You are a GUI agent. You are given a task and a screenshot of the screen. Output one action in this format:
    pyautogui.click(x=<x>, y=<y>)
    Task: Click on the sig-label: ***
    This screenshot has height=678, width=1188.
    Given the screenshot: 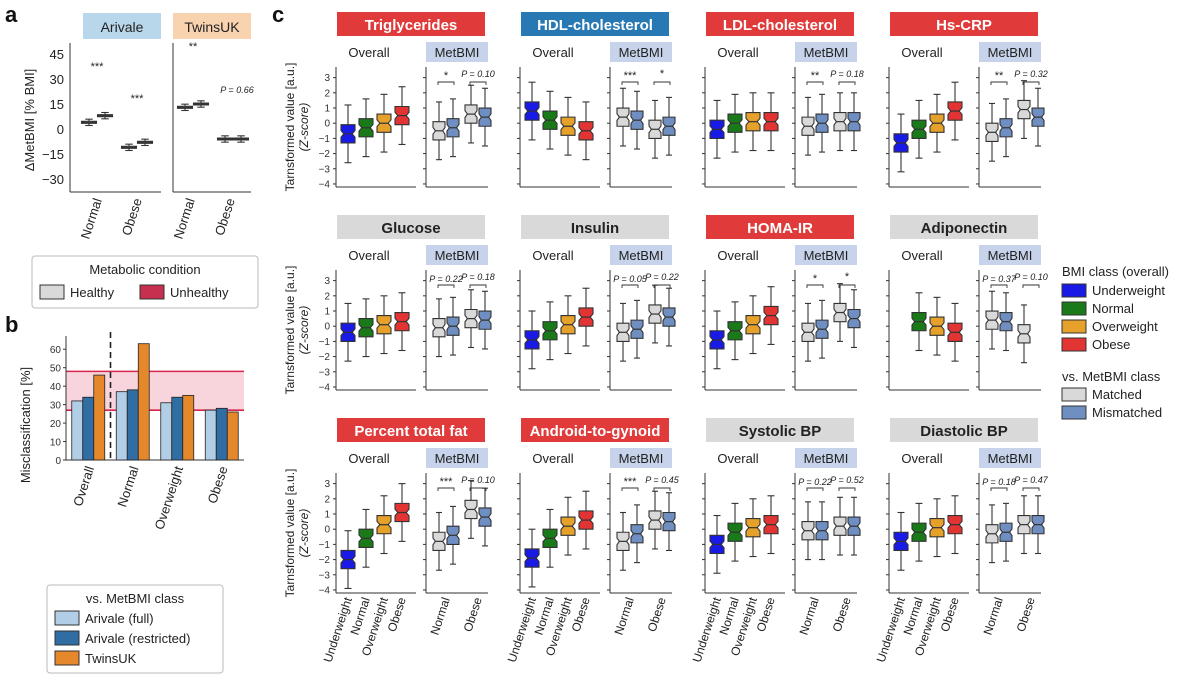 What is the action you would take?
    pyautogui.click(x=631, y=482)
    